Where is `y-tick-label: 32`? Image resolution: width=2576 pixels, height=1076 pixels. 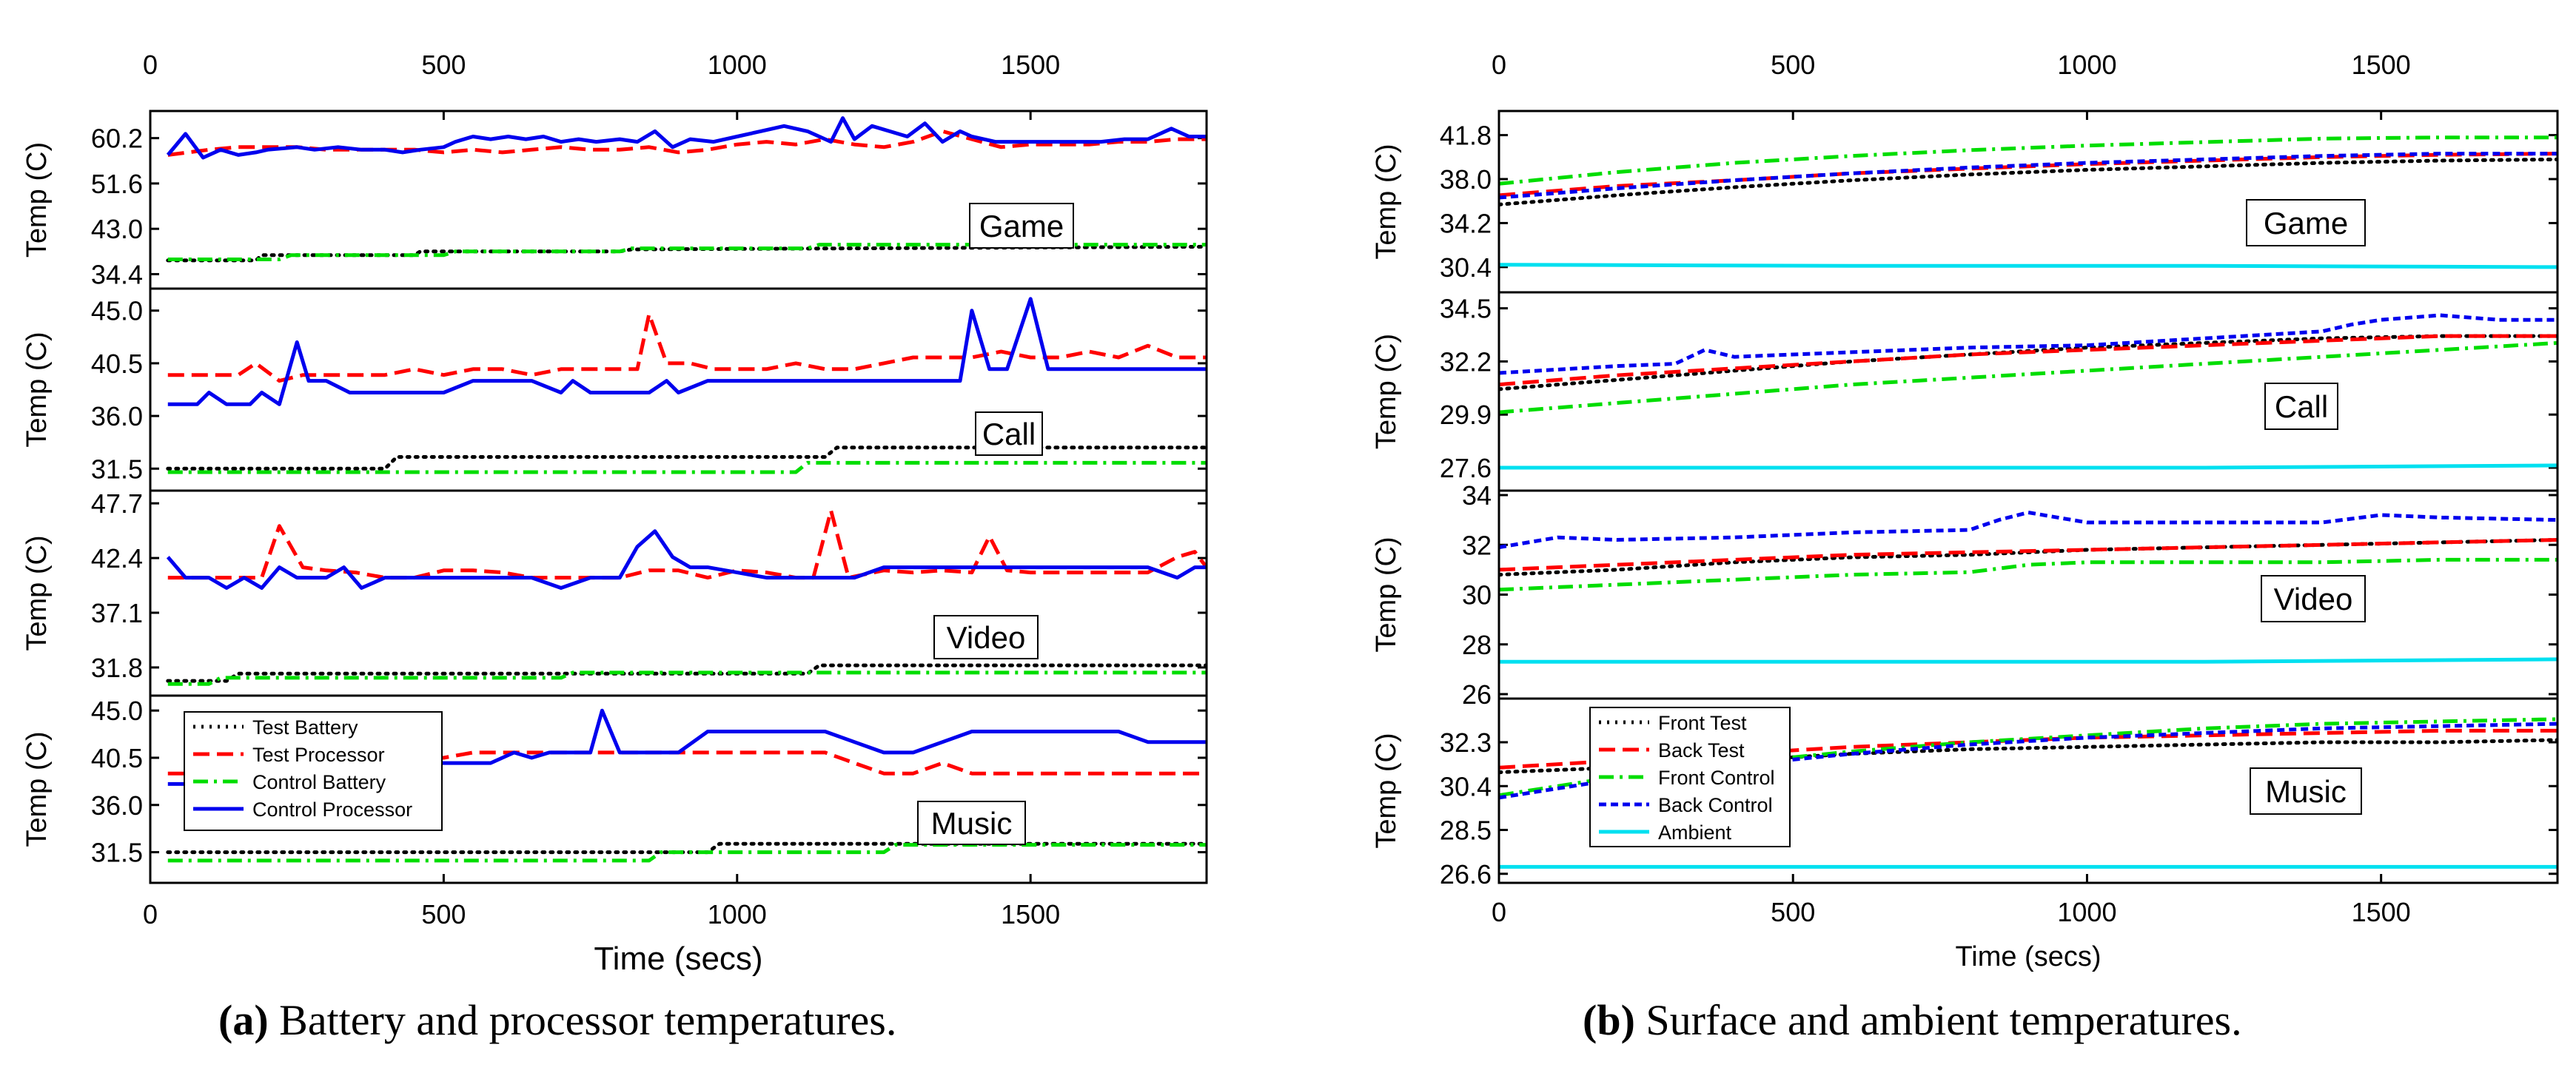 y-tick-label: 32 is located at coordinates (1477, 545).